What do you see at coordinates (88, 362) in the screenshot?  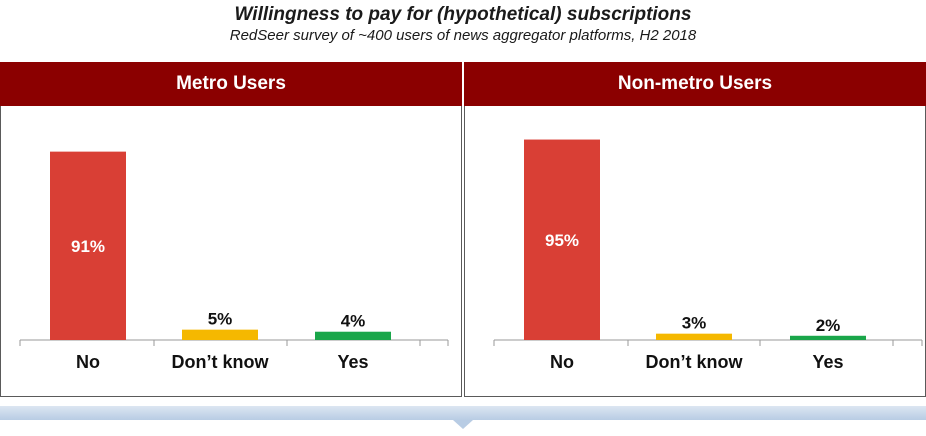 I see `metro-category-label-no: No` at bounding box center [88, 362].